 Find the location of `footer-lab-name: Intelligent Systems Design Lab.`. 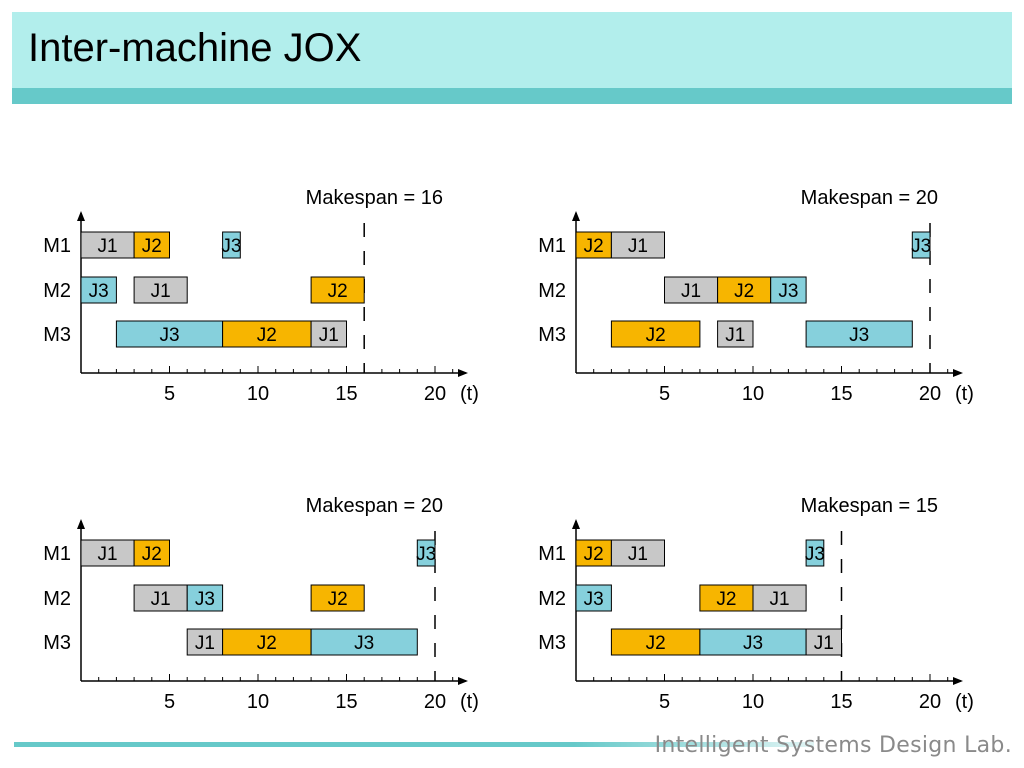

footer-lab-name: Intelligent Systems Design Lab. is located at coordinates (833, 745).